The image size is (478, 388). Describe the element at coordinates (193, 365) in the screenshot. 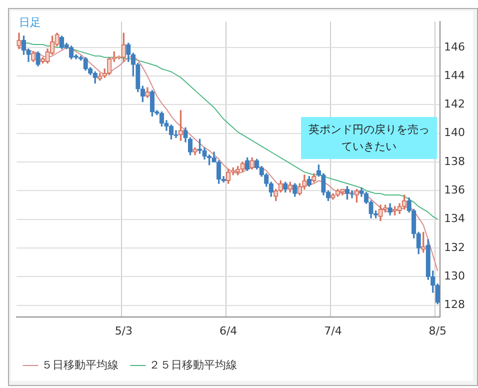

I see `legend-label: ２５日移動平均線` at that location.